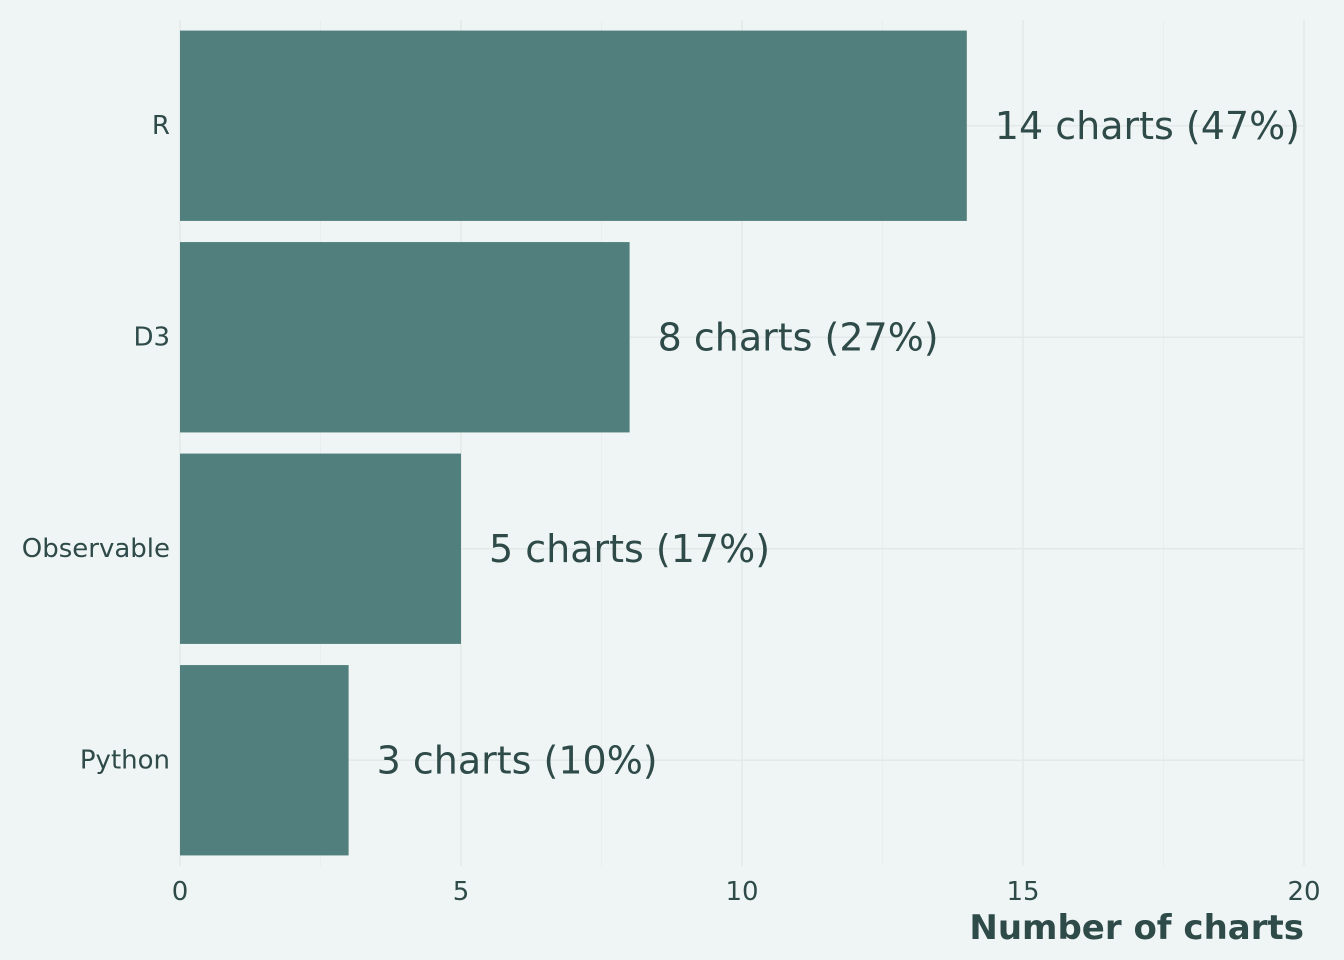 This screenshot has height=960, width=1344. I want to click on data-label: 14 charts (47%), so click(1147, 126).